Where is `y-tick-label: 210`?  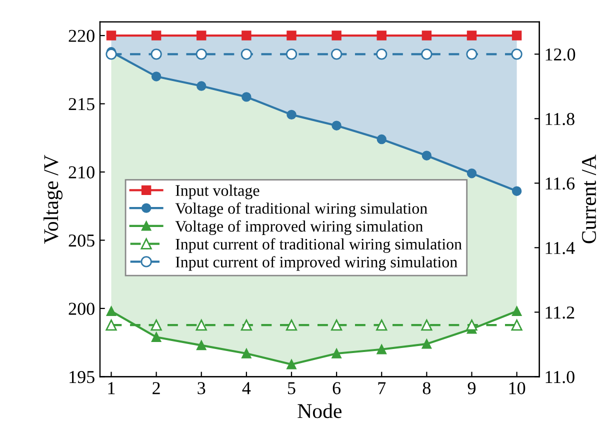 y-tick-label: 210 is located at coordinates (81, 172).